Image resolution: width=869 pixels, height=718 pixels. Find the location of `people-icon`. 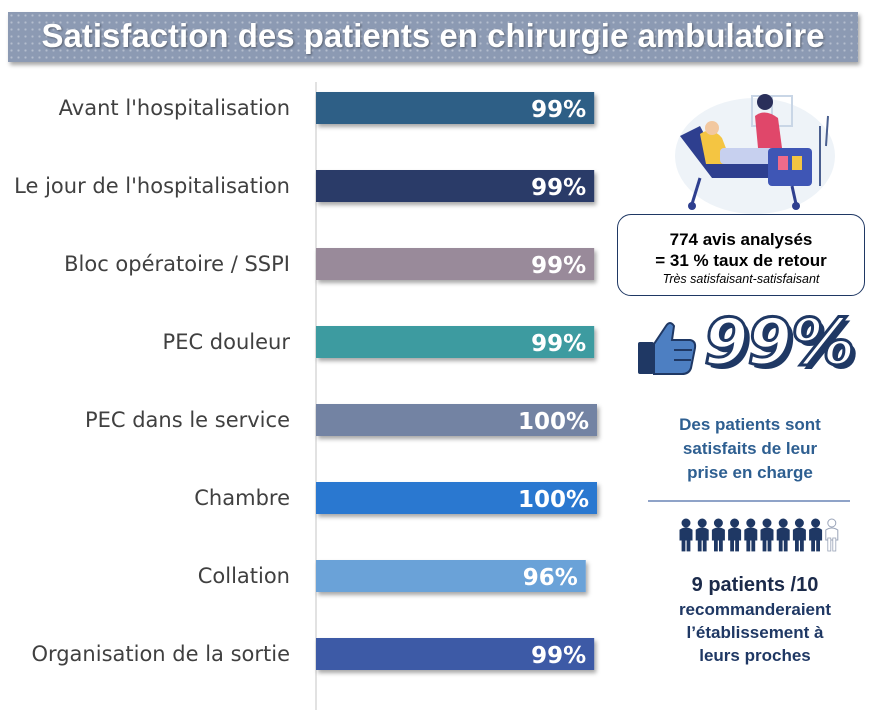

people-icon is located at coordinates (759, 535).